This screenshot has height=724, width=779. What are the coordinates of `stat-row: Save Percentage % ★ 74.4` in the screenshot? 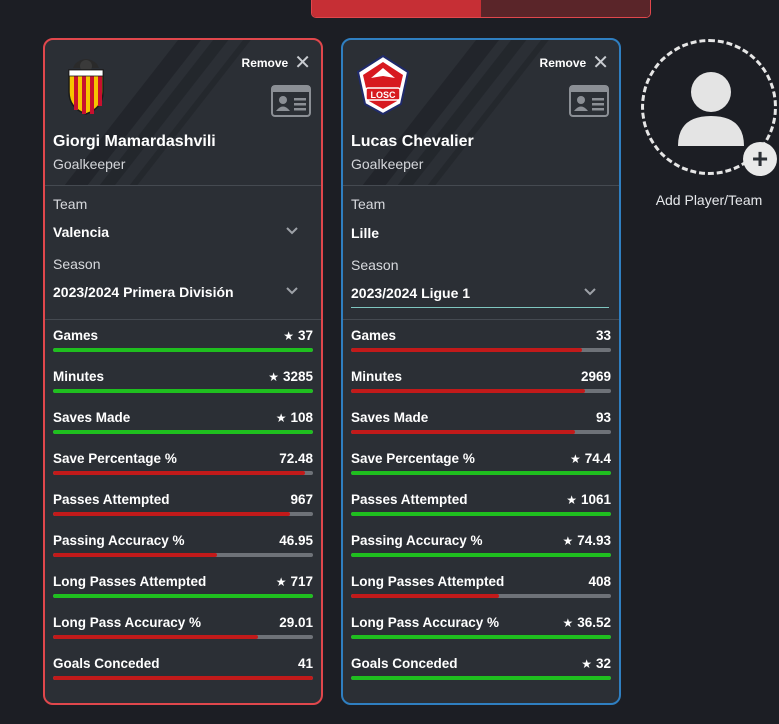 It's located at (481, 463).